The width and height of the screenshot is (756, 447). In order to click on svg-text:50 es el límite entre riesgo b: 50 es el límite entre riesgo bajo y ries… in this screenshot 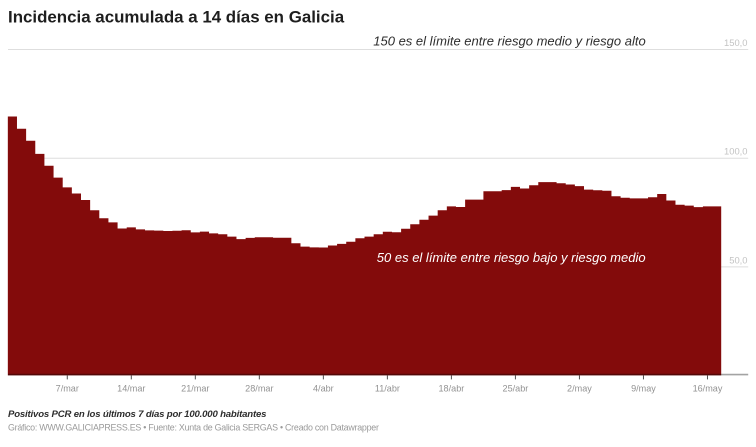, I will do `click(511, 257)`.